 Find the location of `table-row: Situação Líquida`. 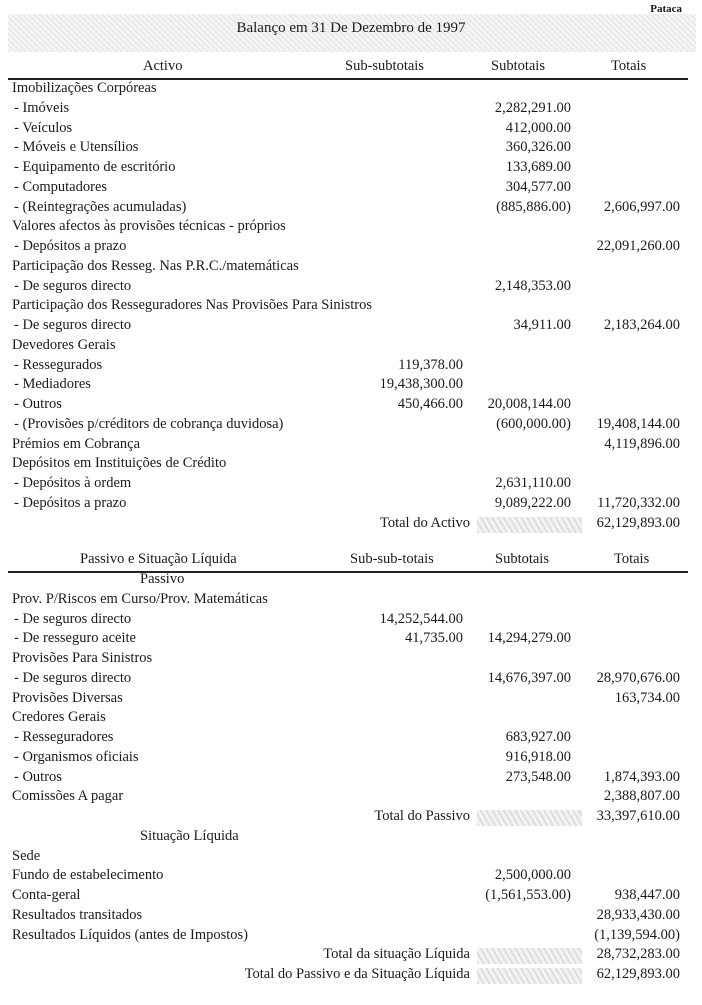

table-row: Situação Líquida is located at coordinates (351, 838).